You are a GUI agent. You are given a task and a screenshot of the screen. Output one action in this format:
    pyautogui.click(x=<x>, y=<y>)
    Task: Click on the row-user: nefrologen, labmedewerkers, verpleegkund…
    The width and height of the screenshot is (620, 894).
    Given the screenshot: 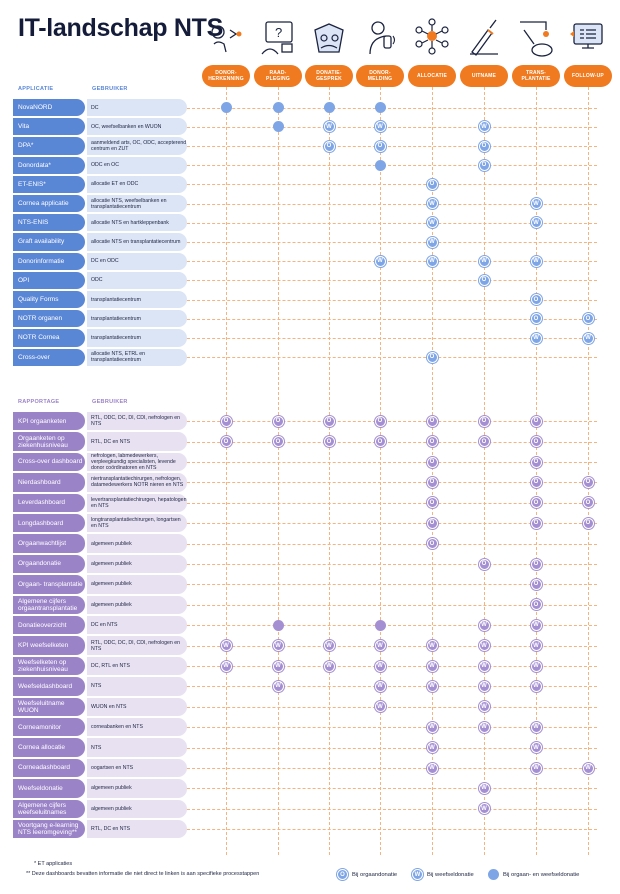 What is the action you would take?
    pyautogui.click(x=137, y=462)
    